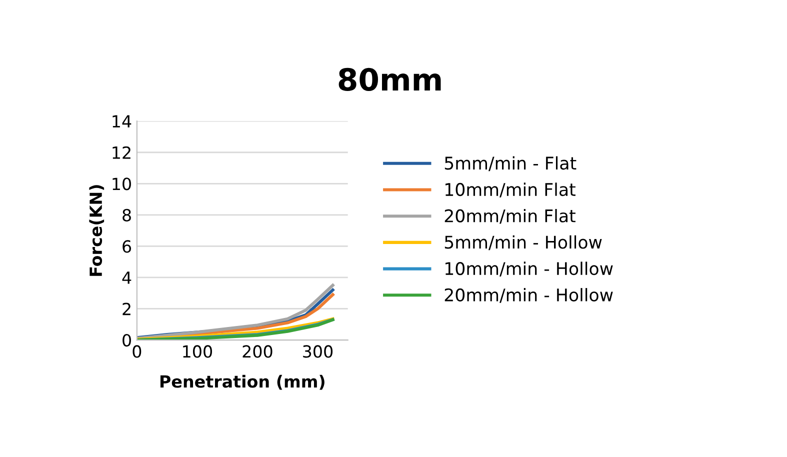 This screenshot has width=787, height=457. I want to click on legend-label: 20mm/min Flat, so click(510, 216).